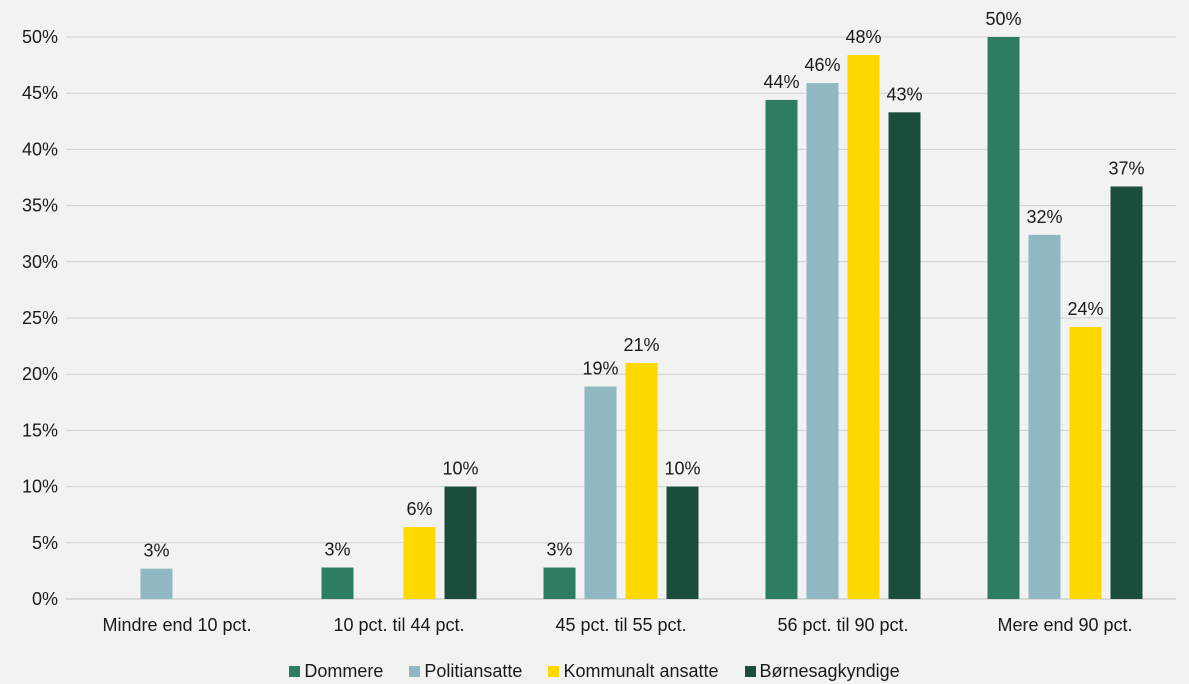 The width and height of the screenshot is (1189, 684). Describe the element at coordinates (641, 345) in the screenshot. I see `data-label: 21%` at that location.